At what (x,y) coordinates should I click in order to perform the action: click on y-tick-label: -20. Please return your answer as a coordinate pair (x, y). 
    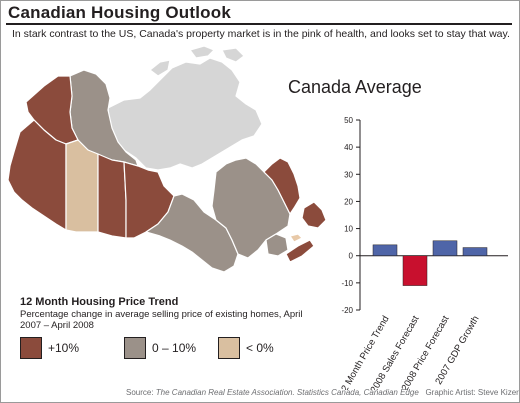
    Looking at the image, I should click on (347, 310).